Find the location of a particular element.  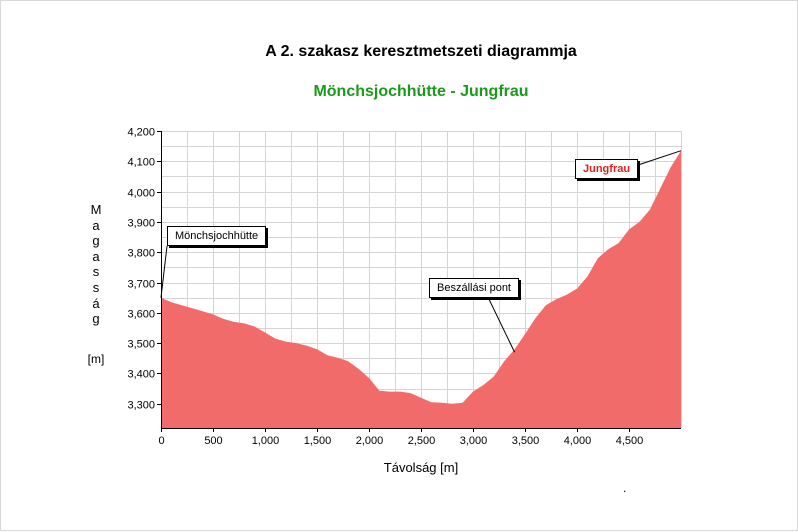

x-tick-label: 2,500 is located at coordinates (422, 441).